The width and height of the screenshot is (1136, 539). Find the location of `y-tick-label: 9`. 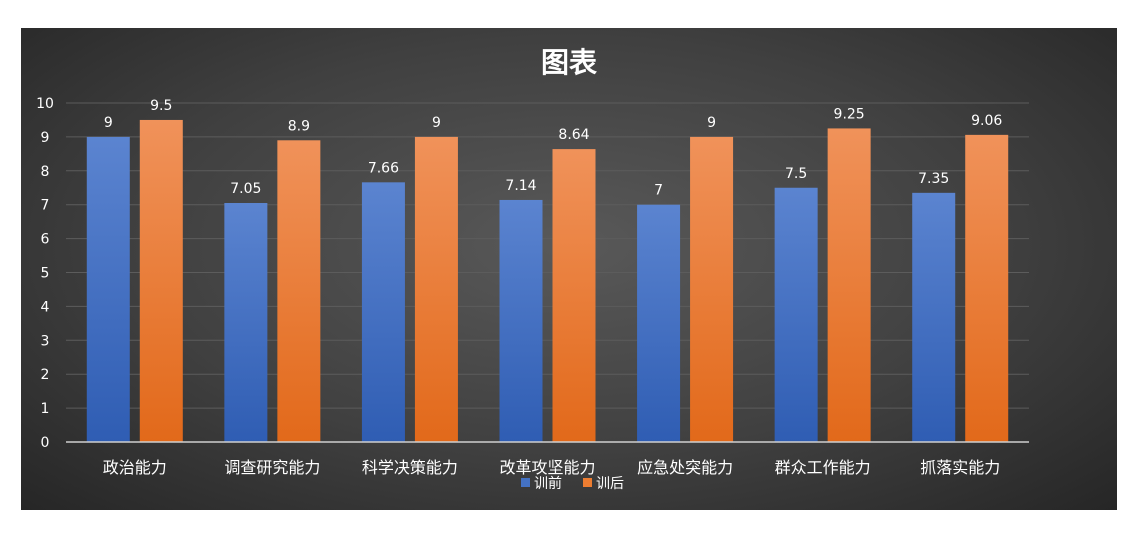

y-tick-label: 9 is located at coordinates (45, 138).